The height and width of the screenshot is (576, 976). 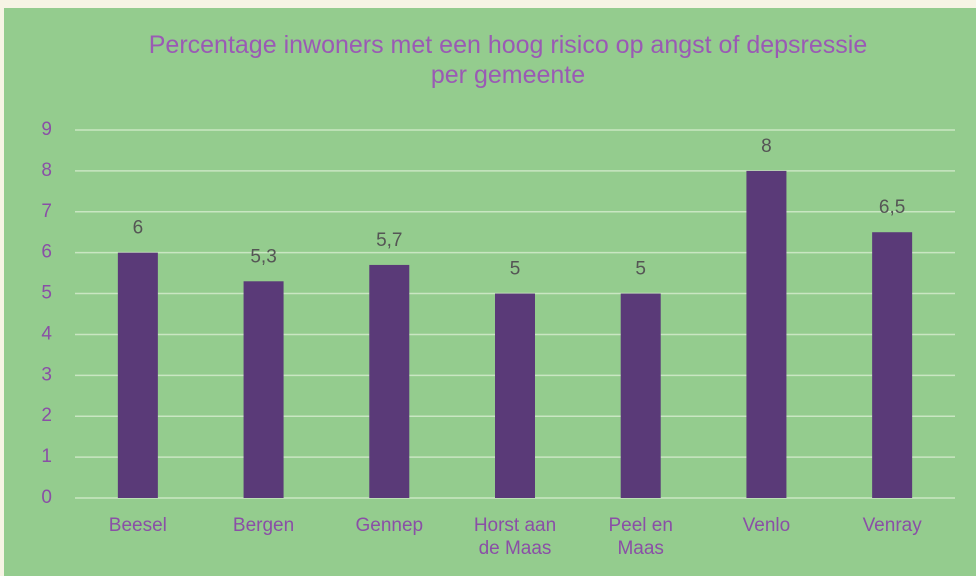 I want to click on y-tick-label: 1, so click(x=46, y=456).